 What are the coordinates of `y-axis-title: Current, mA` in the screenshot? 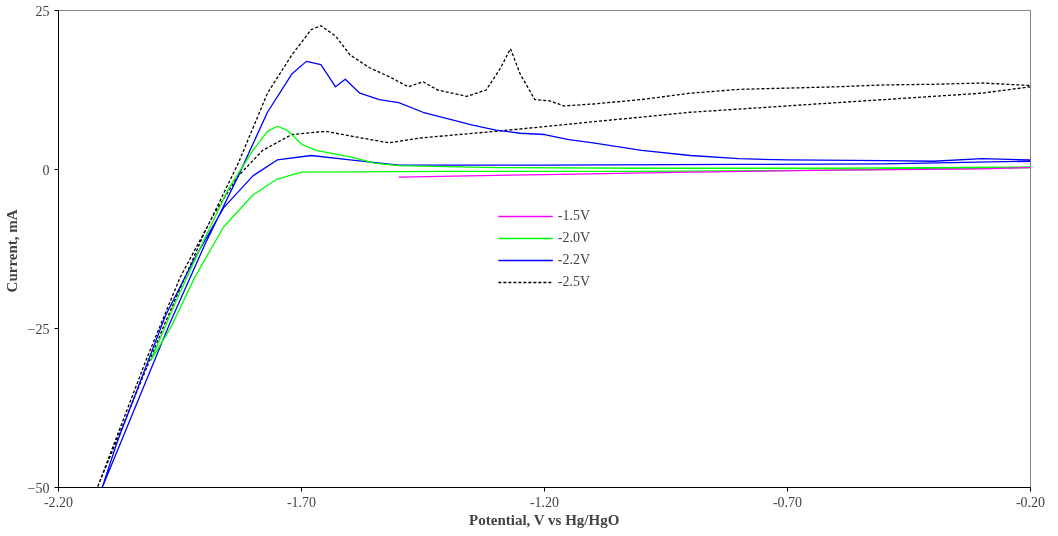 It's located at (11, 251).